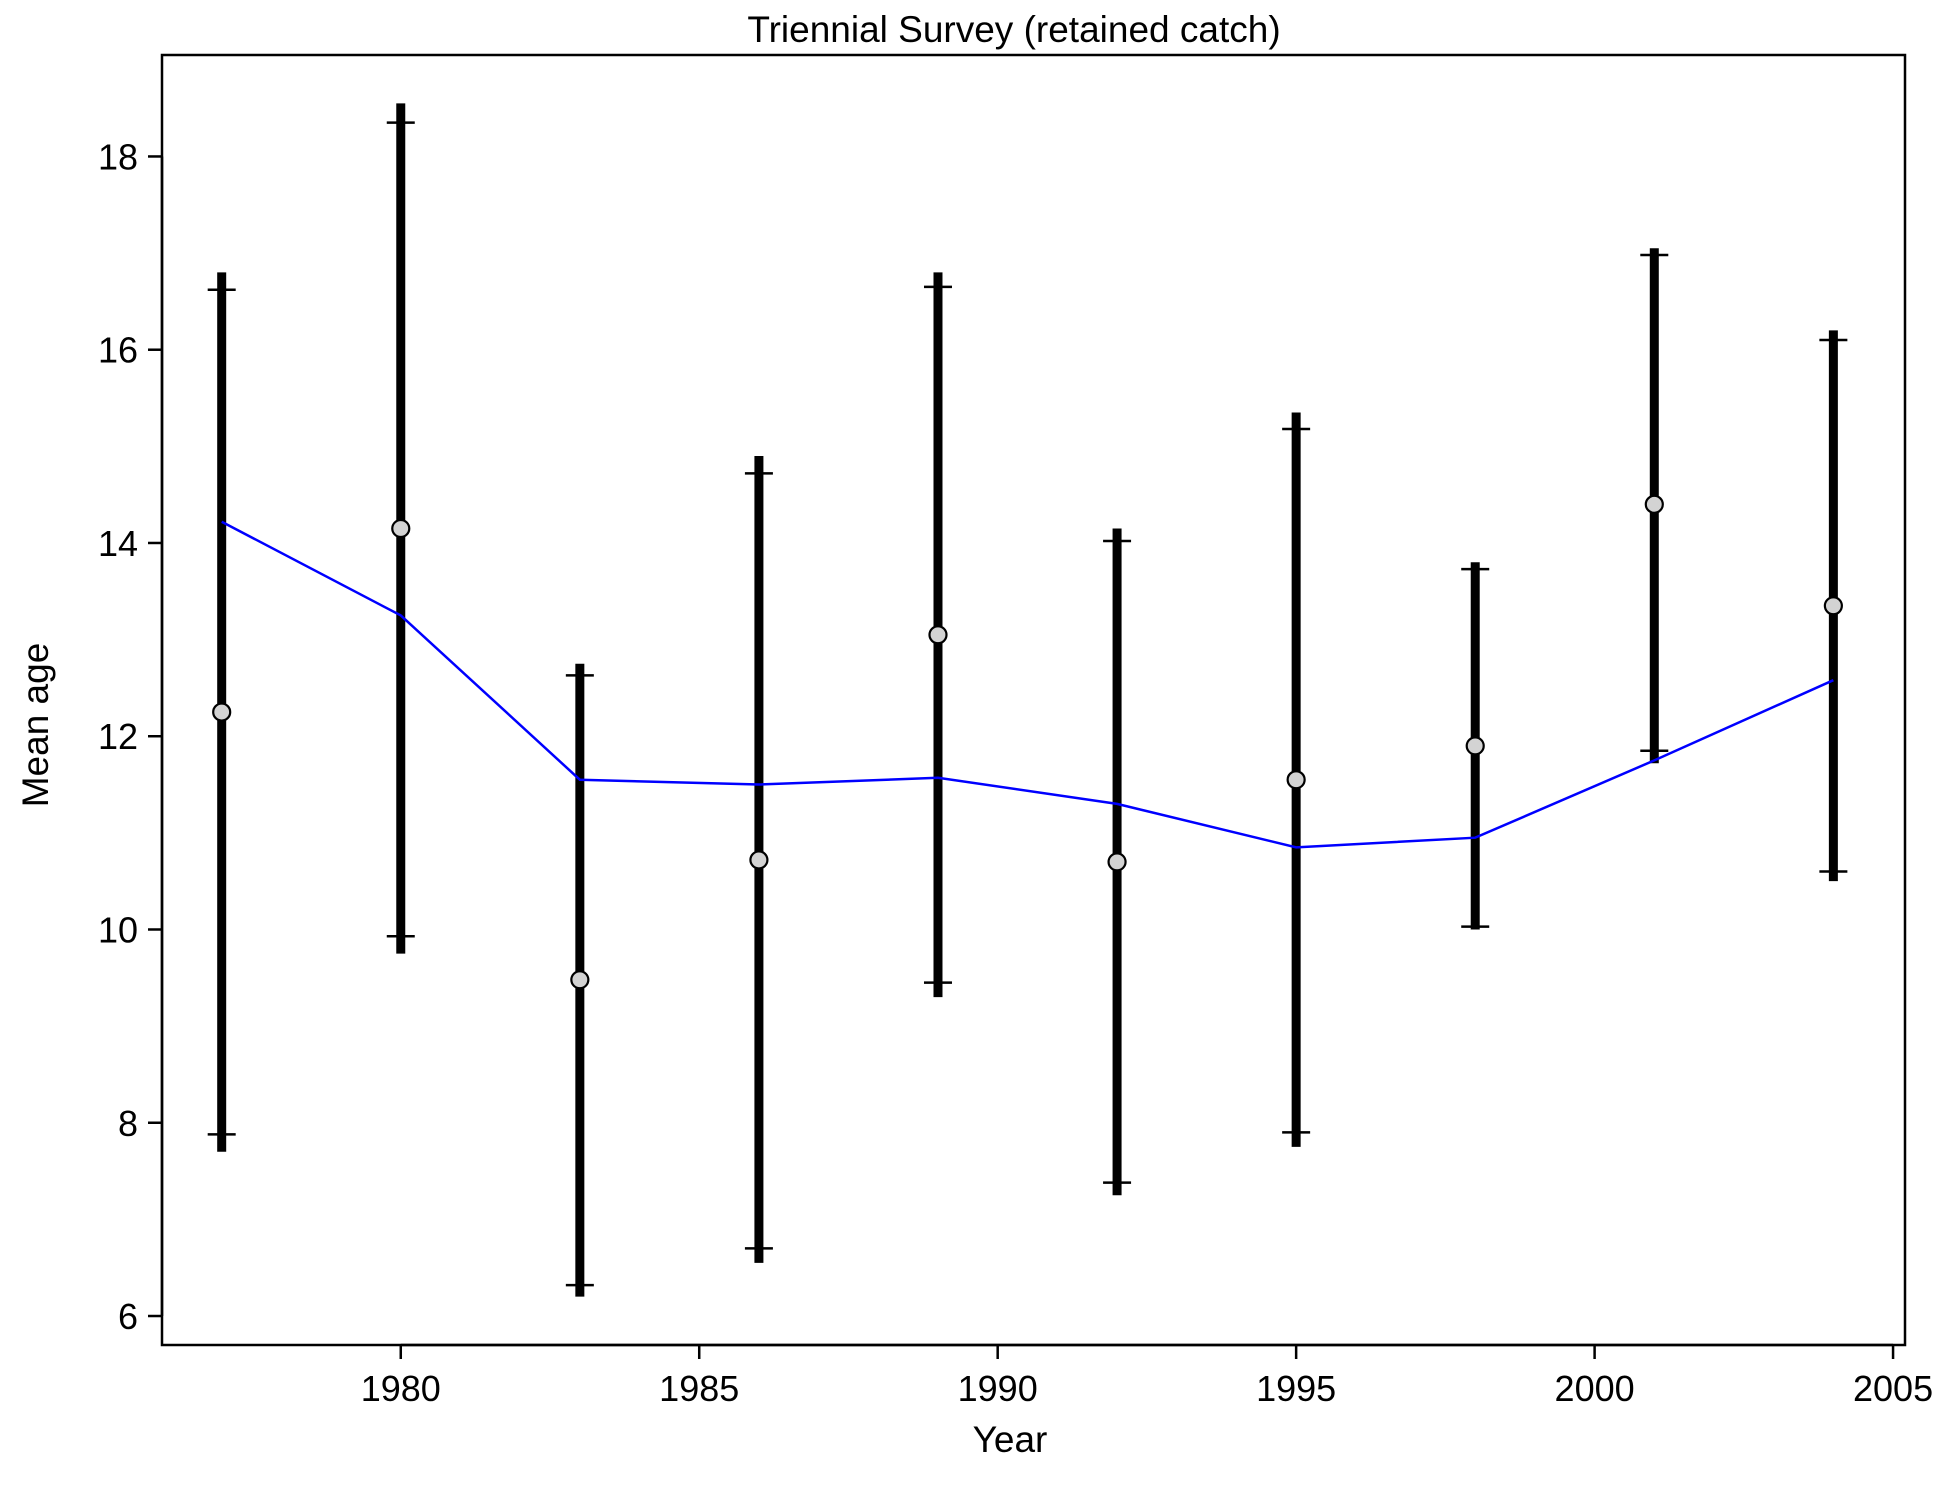 The height and width of the screenshot is (1500, 1950). I want to click on x-tick-label: 1980, so click(401, 1388).